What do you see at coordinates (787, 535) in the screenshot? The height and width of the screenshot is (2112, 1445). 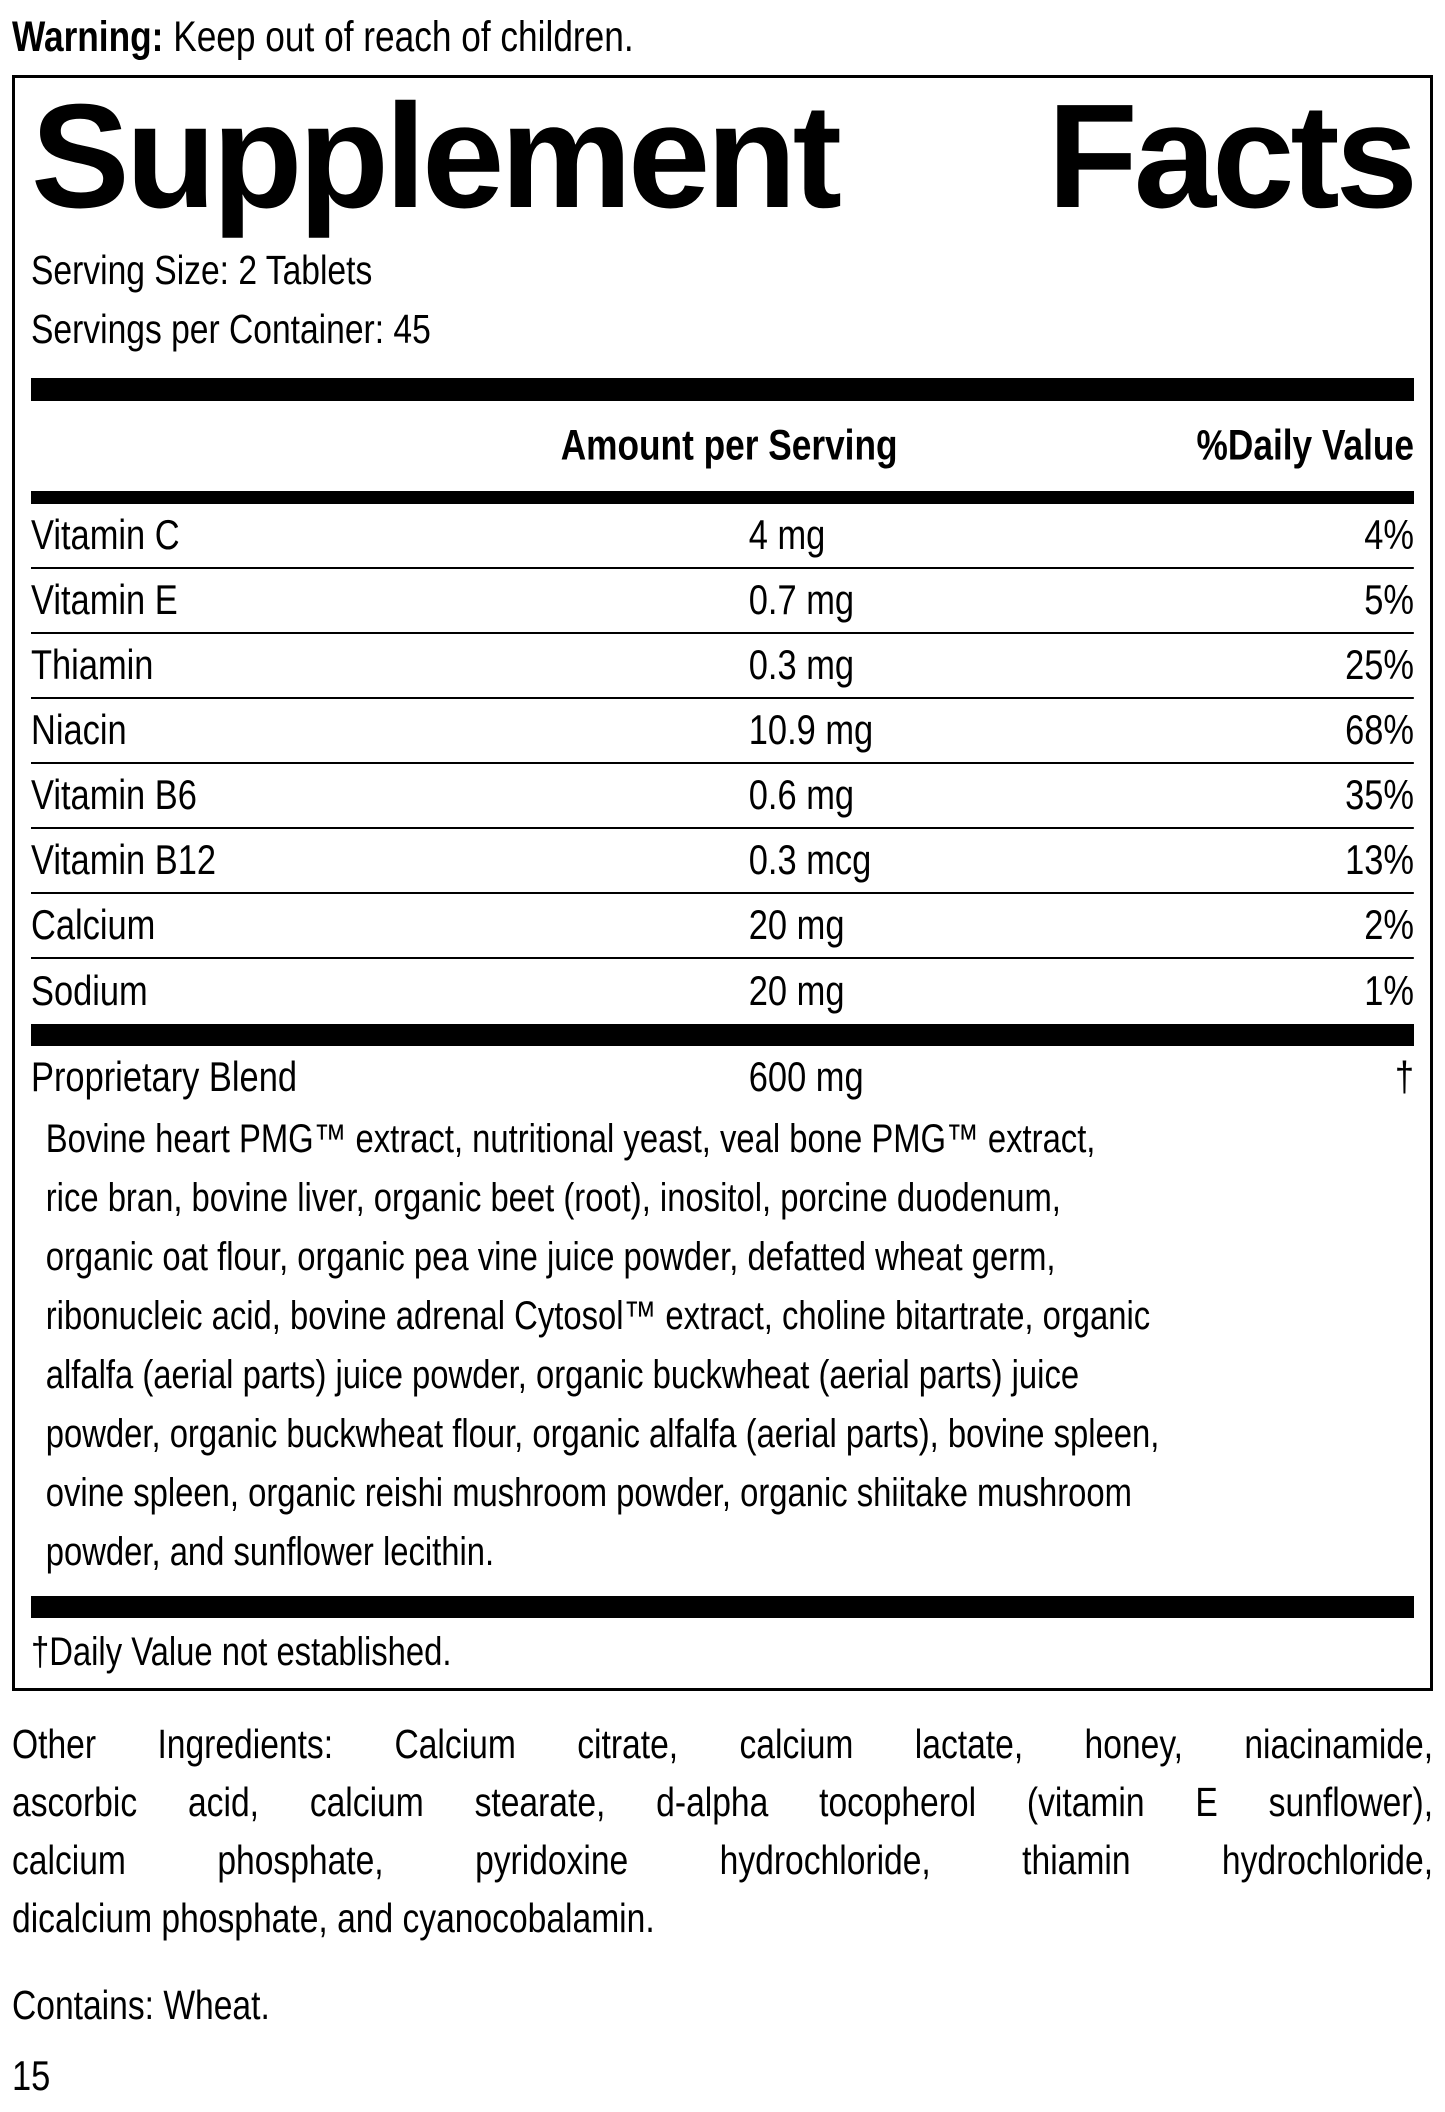 I see `nutrient-amount: 4 mg` at bounding box center [787, 535].